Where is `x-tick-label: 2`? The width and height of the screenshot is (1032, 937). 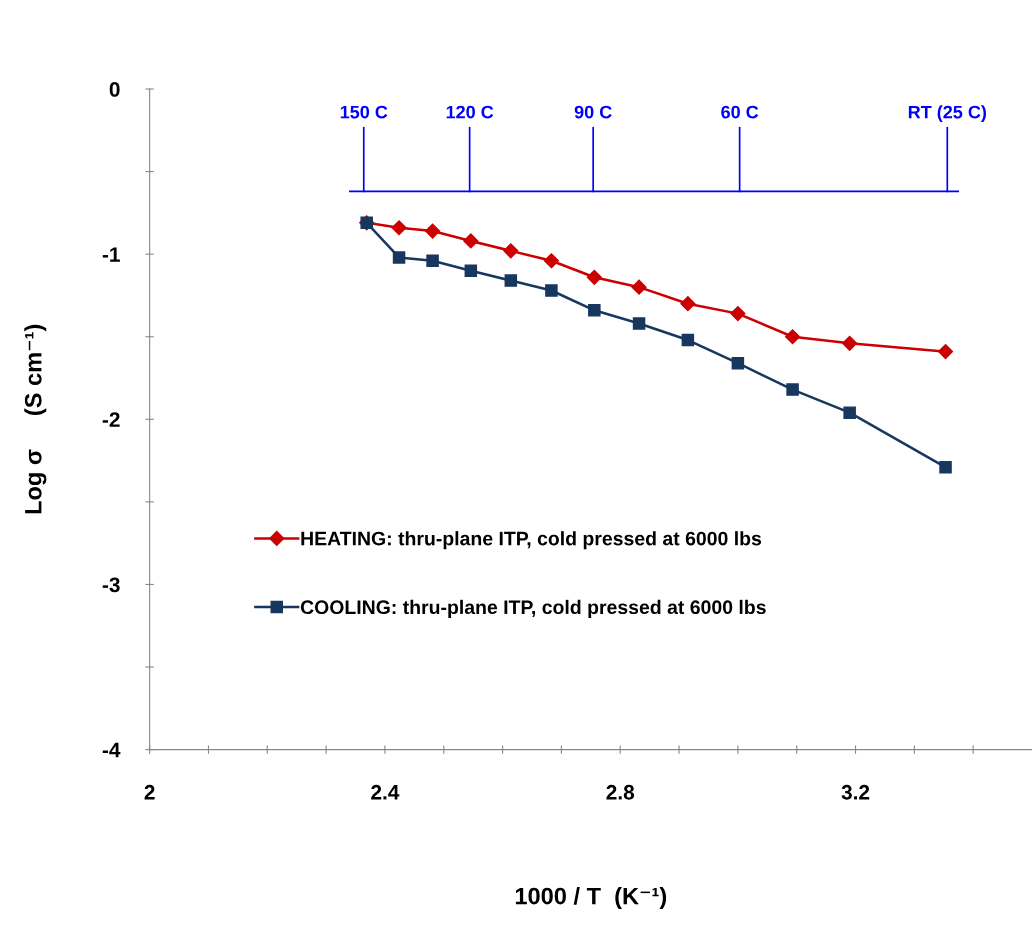
x-tick-label: 2 is located at coordinates (149, 792).